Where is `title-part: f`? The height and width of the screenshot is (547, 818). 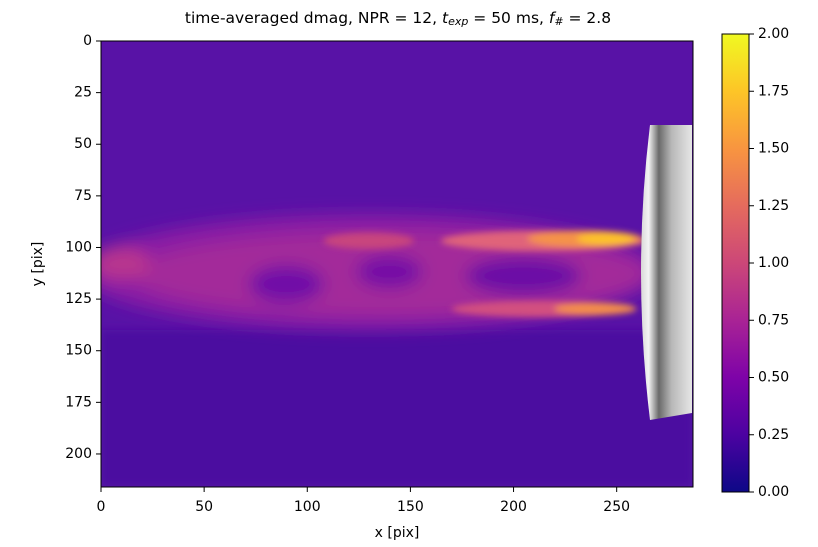 title-part: f is located at coordinates (553, 18).